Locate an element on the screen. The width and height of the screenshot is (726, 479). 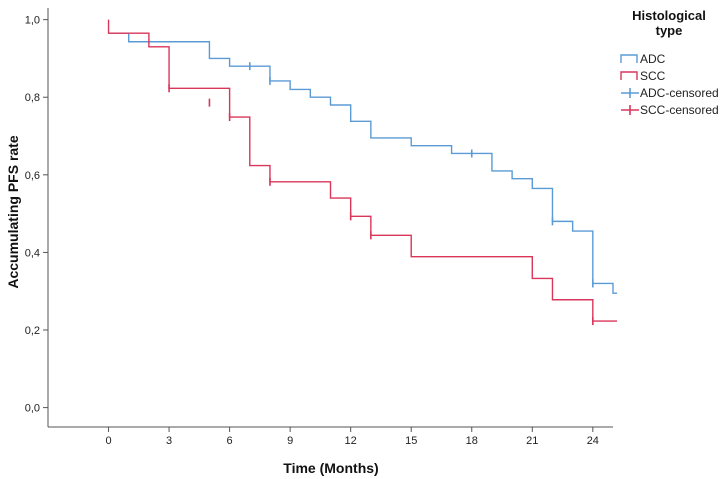
y-tick-label: 0,8 is located at coordinates (32, 98).